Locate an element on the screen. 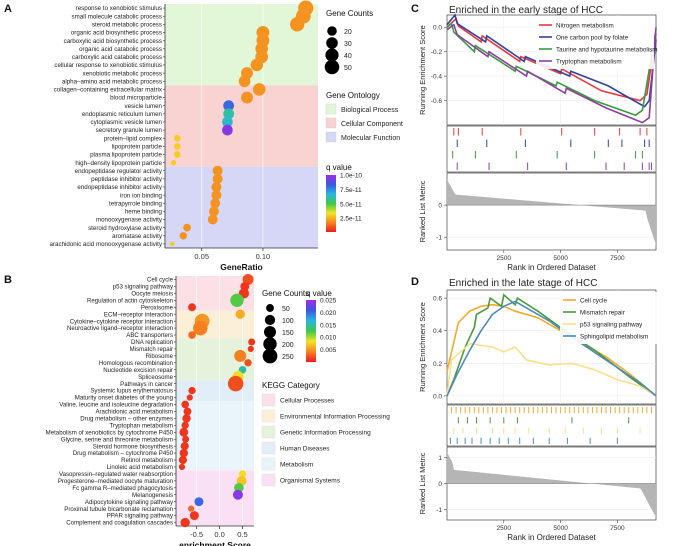 This screenshot has height=546, width=676. term-label: p53 signaling pathway is located at coordinates (143, 287).